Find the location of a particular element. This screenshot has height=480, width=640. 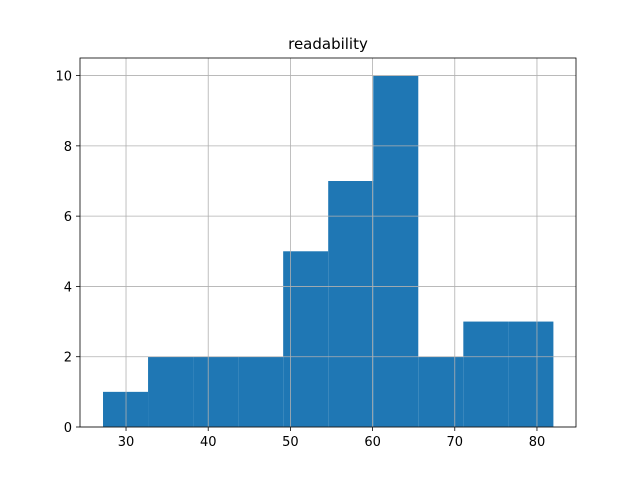

y-tick-label: 2 is located at coordinates (68, 358).